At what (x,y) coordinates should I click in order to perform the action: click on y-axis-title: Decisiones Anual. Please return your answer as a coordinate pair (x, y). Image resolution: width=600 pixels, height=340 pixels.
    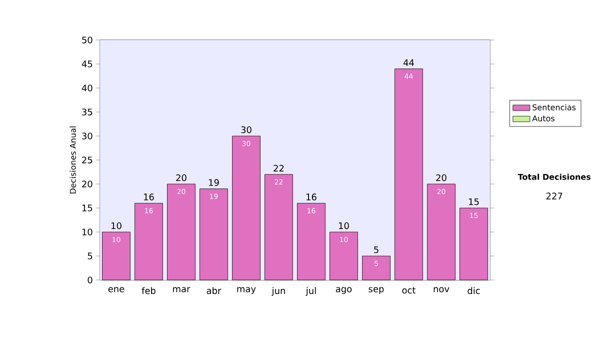
    Looking at the image, I should click on (73, 160).